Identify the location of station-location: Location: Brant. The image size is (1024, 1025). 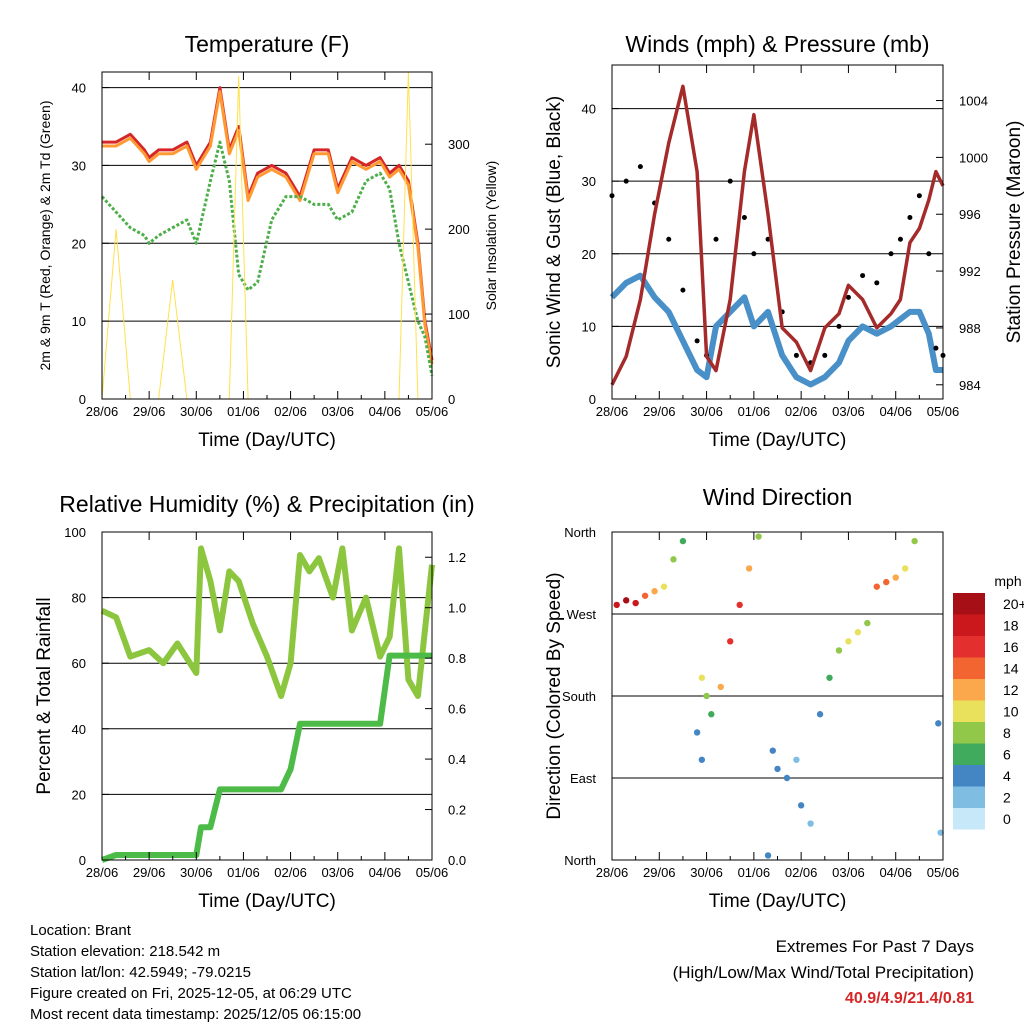
(80, 930).